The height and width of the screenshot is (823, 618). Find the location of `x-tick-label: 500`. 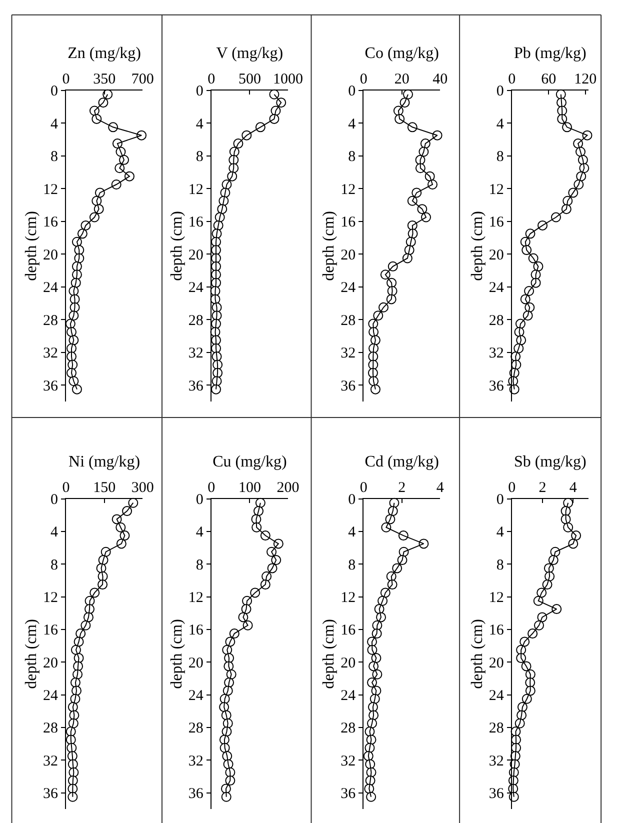

x-tick-label: 500 is located at coordinates (249, 79).